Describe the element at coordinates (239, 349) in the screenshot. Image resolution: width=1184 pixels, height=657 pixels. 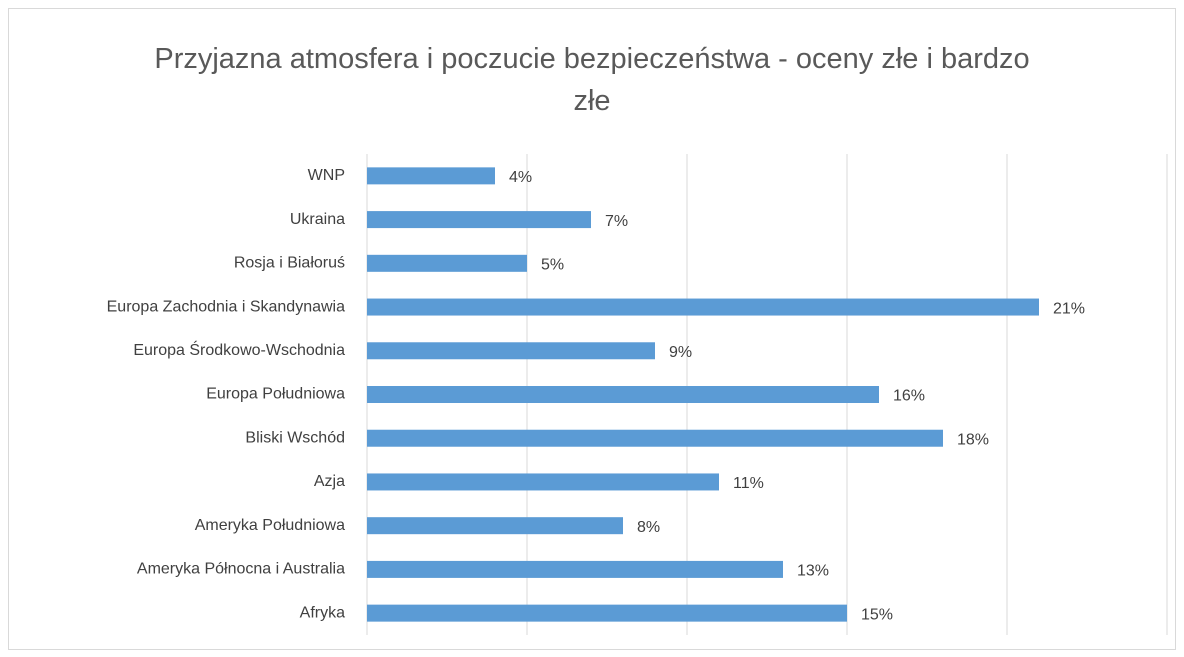
I see `y-tick-label: Europa Środkowo-Wschodnia` at that location.